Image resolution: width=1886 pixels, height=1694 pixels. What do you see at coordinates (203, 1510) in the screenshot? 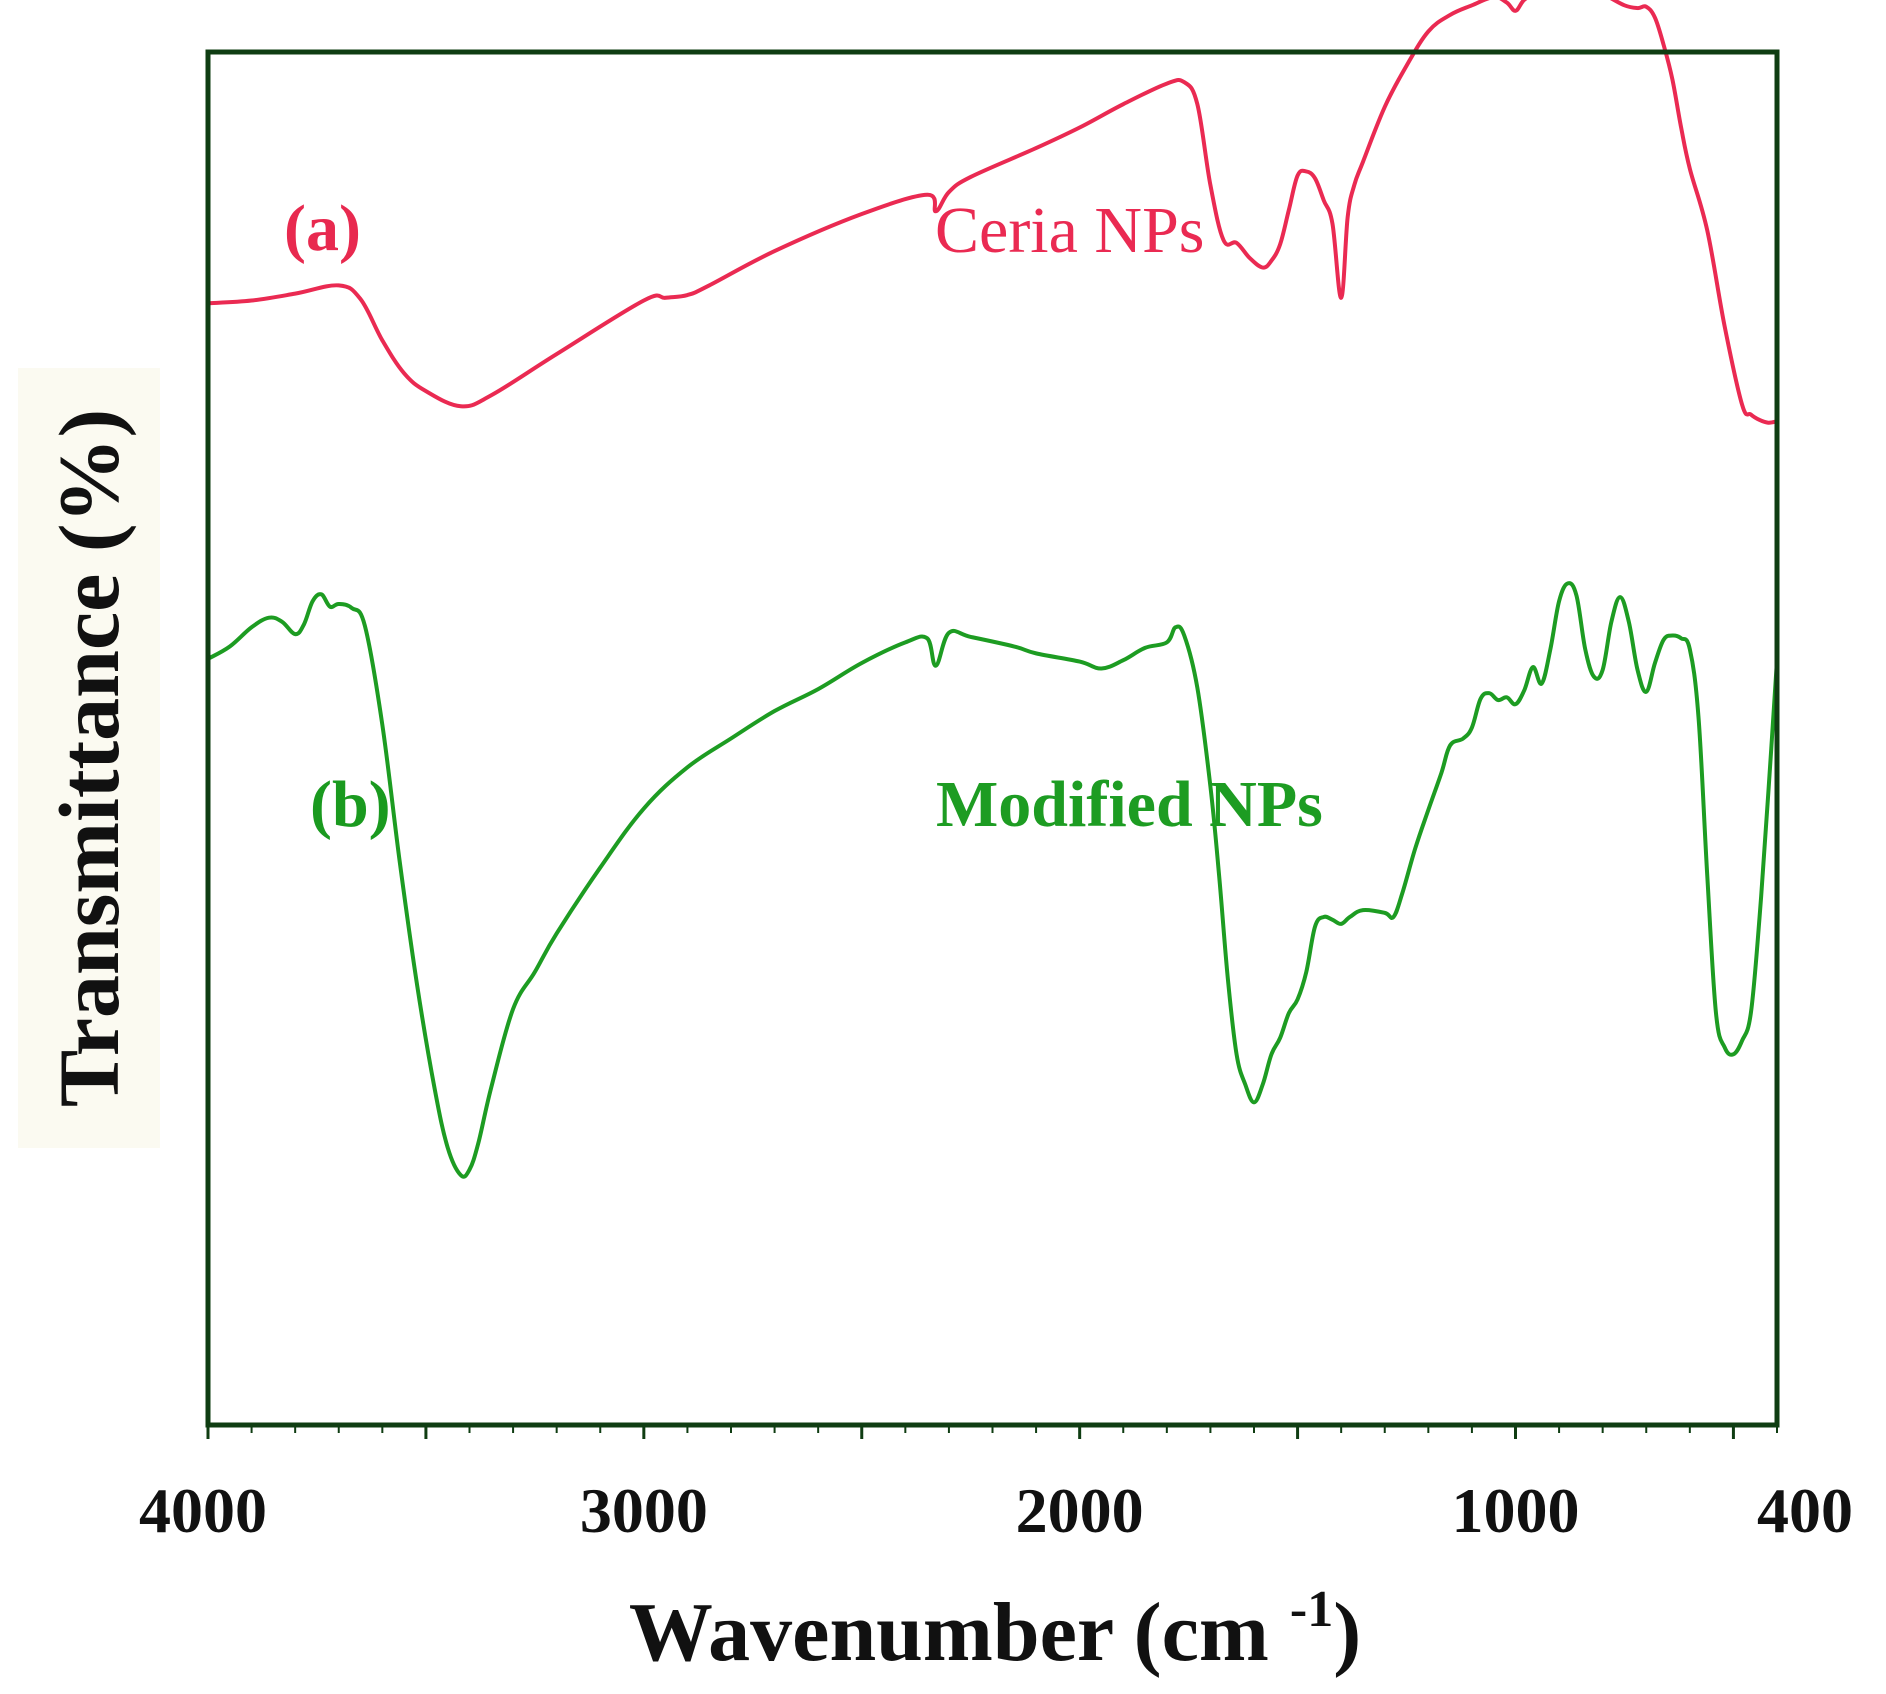
I see `x-tick-label: 4000` at bounding box center [203, 1510].